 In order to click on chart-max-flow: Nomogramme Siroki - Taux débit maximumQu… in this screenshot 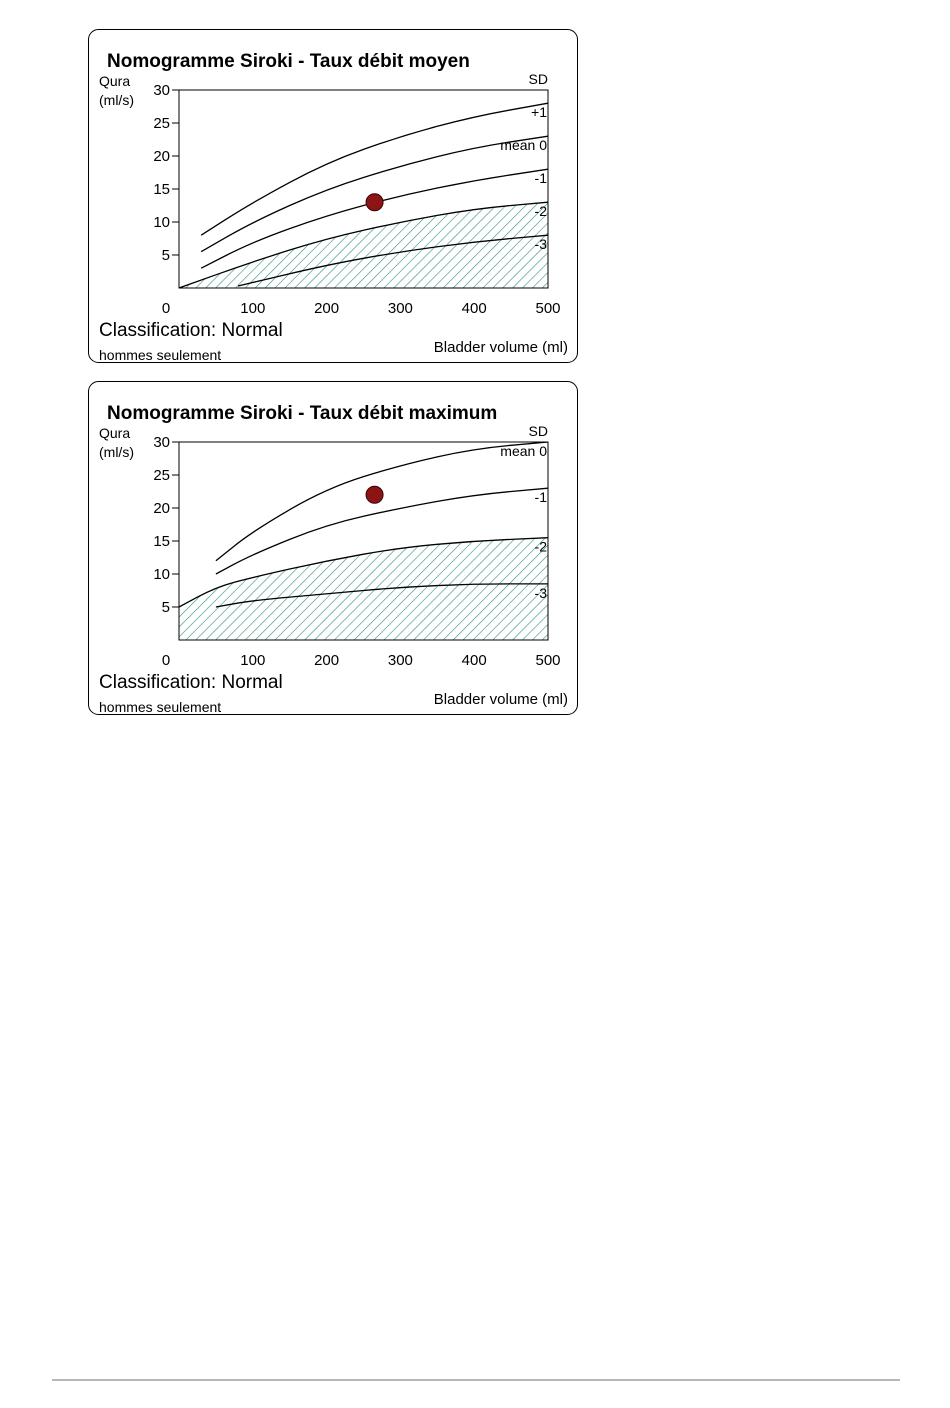, I will do `click(333, 548)`.